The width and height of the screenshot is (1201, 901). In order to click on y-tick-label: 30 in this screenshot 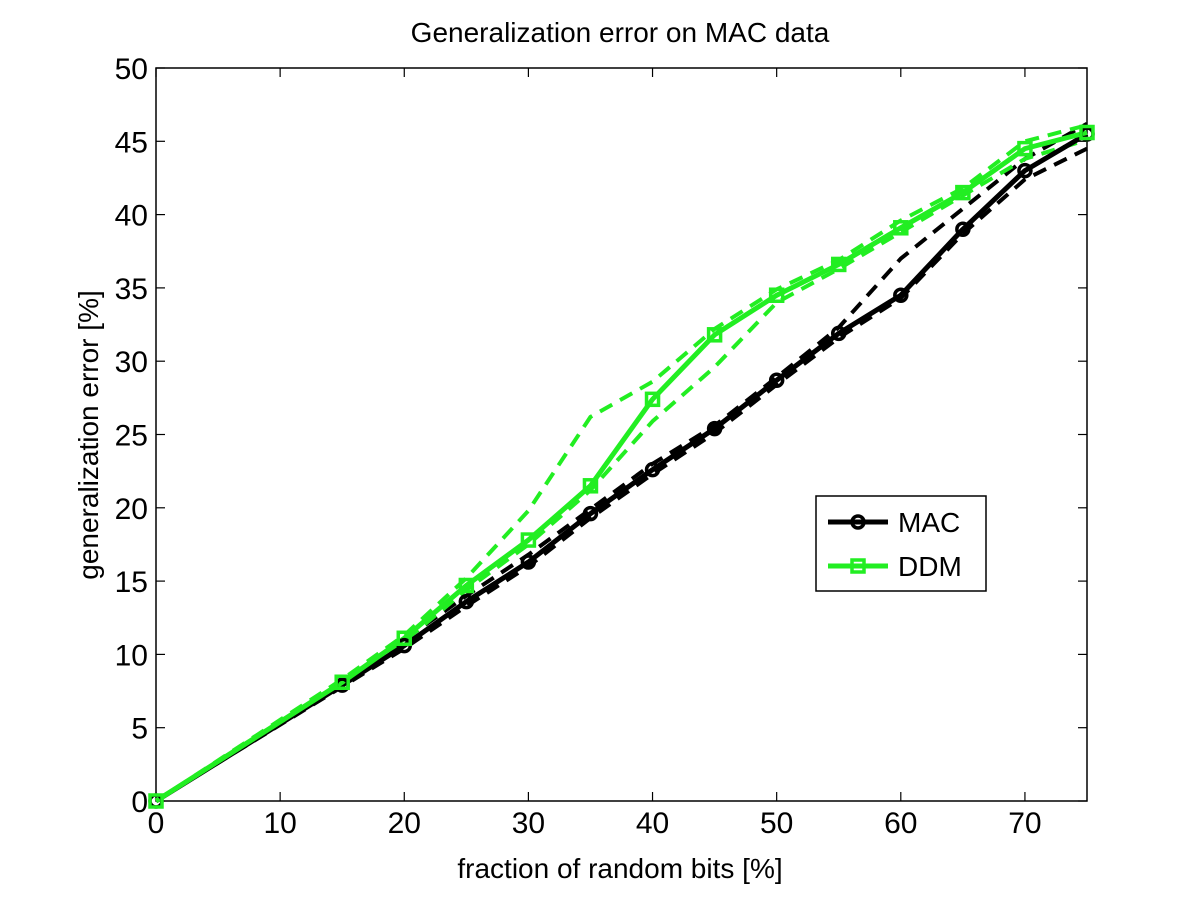, I will do `click(131, 362)`.